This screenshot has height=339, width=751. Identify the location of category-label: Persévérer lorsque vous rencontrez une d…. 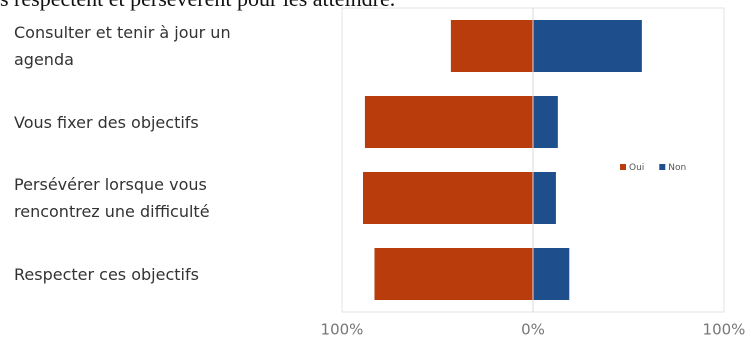
(112, 198).